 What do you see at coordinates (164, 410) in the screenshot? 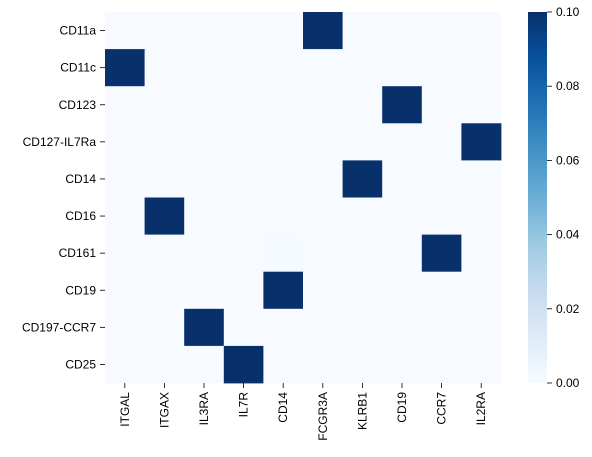
I see `x-tick-label: ITGAX` at bounding box center [164, 410].